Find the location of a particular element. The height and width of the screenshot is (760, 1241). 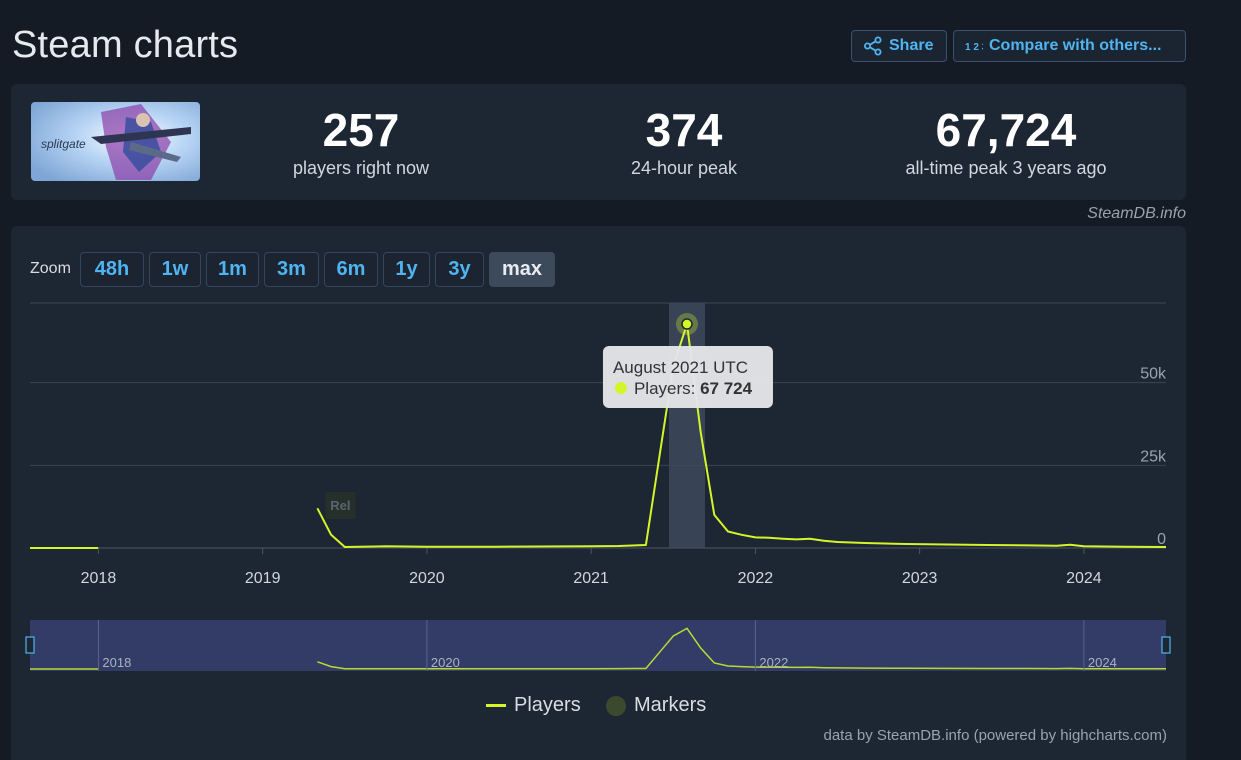

current-players-label: players right now is located at coordinates (361, 168).